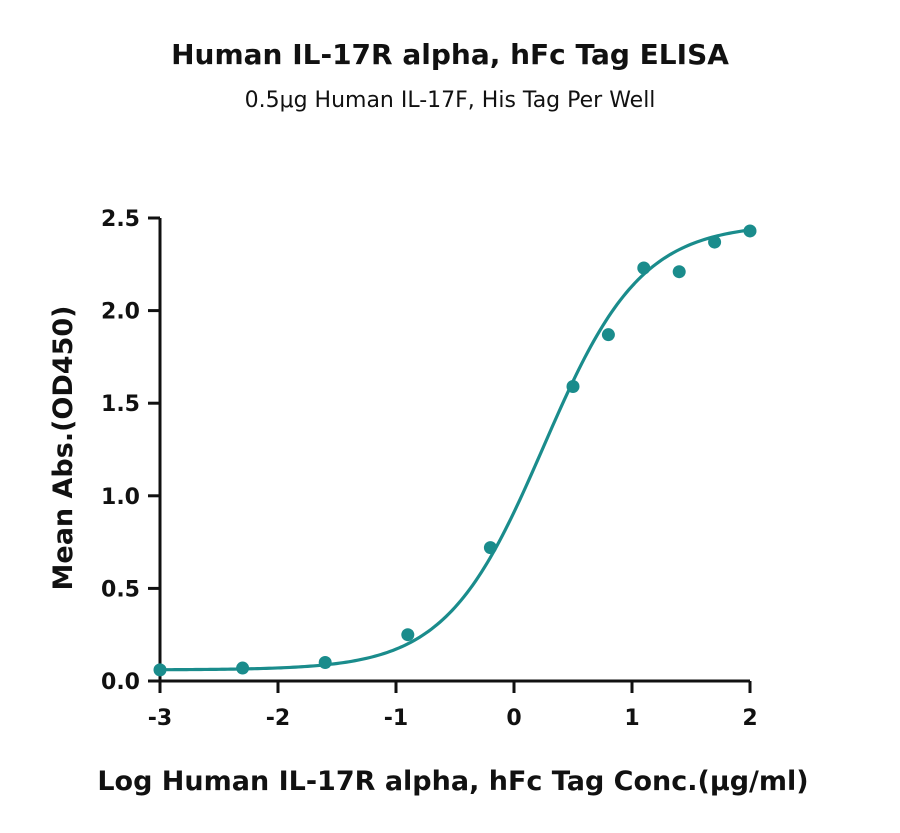  Describe the element at coordinates (120, 219) in the screenshot. I see `y-tick-label: 2.5` at that location.